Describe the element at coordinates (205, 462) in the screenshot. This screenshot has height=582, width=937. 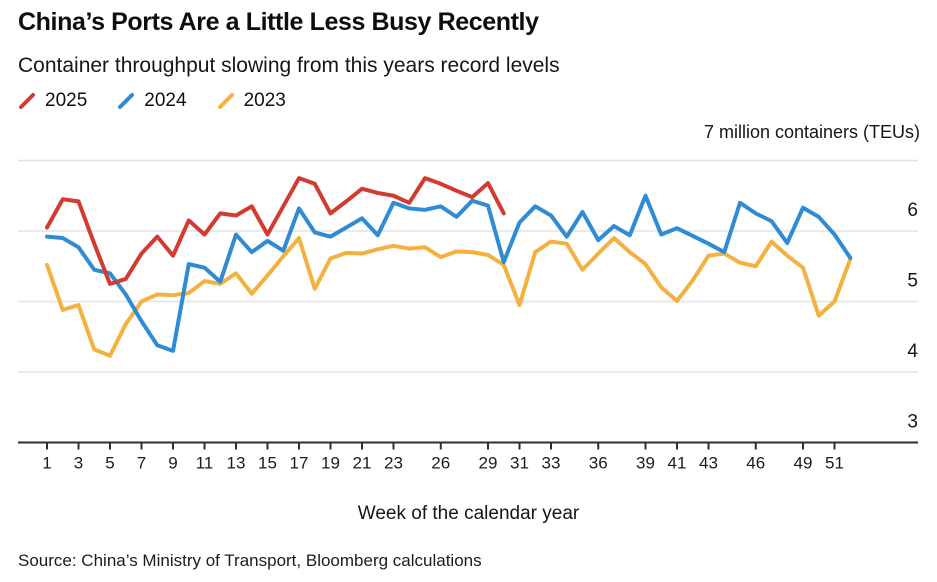
I see `x-tick-label-11: 11` at that location.